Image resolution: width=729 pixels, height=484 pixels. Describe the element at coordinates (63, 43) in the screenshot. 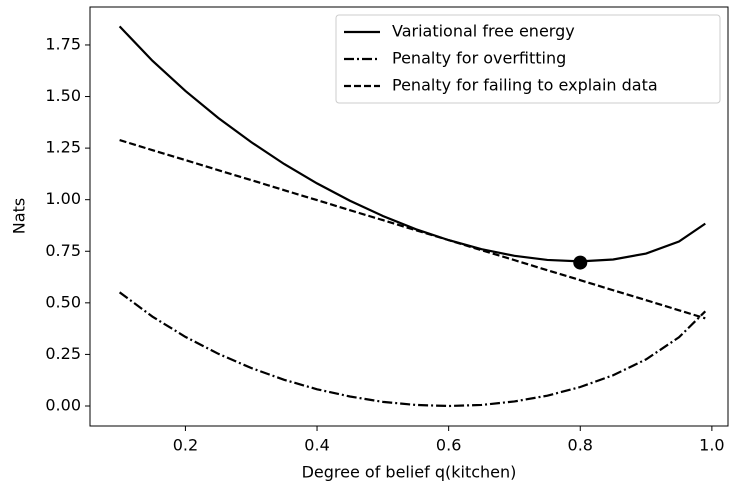

I see `y-tick-label: 1.75` at that location.